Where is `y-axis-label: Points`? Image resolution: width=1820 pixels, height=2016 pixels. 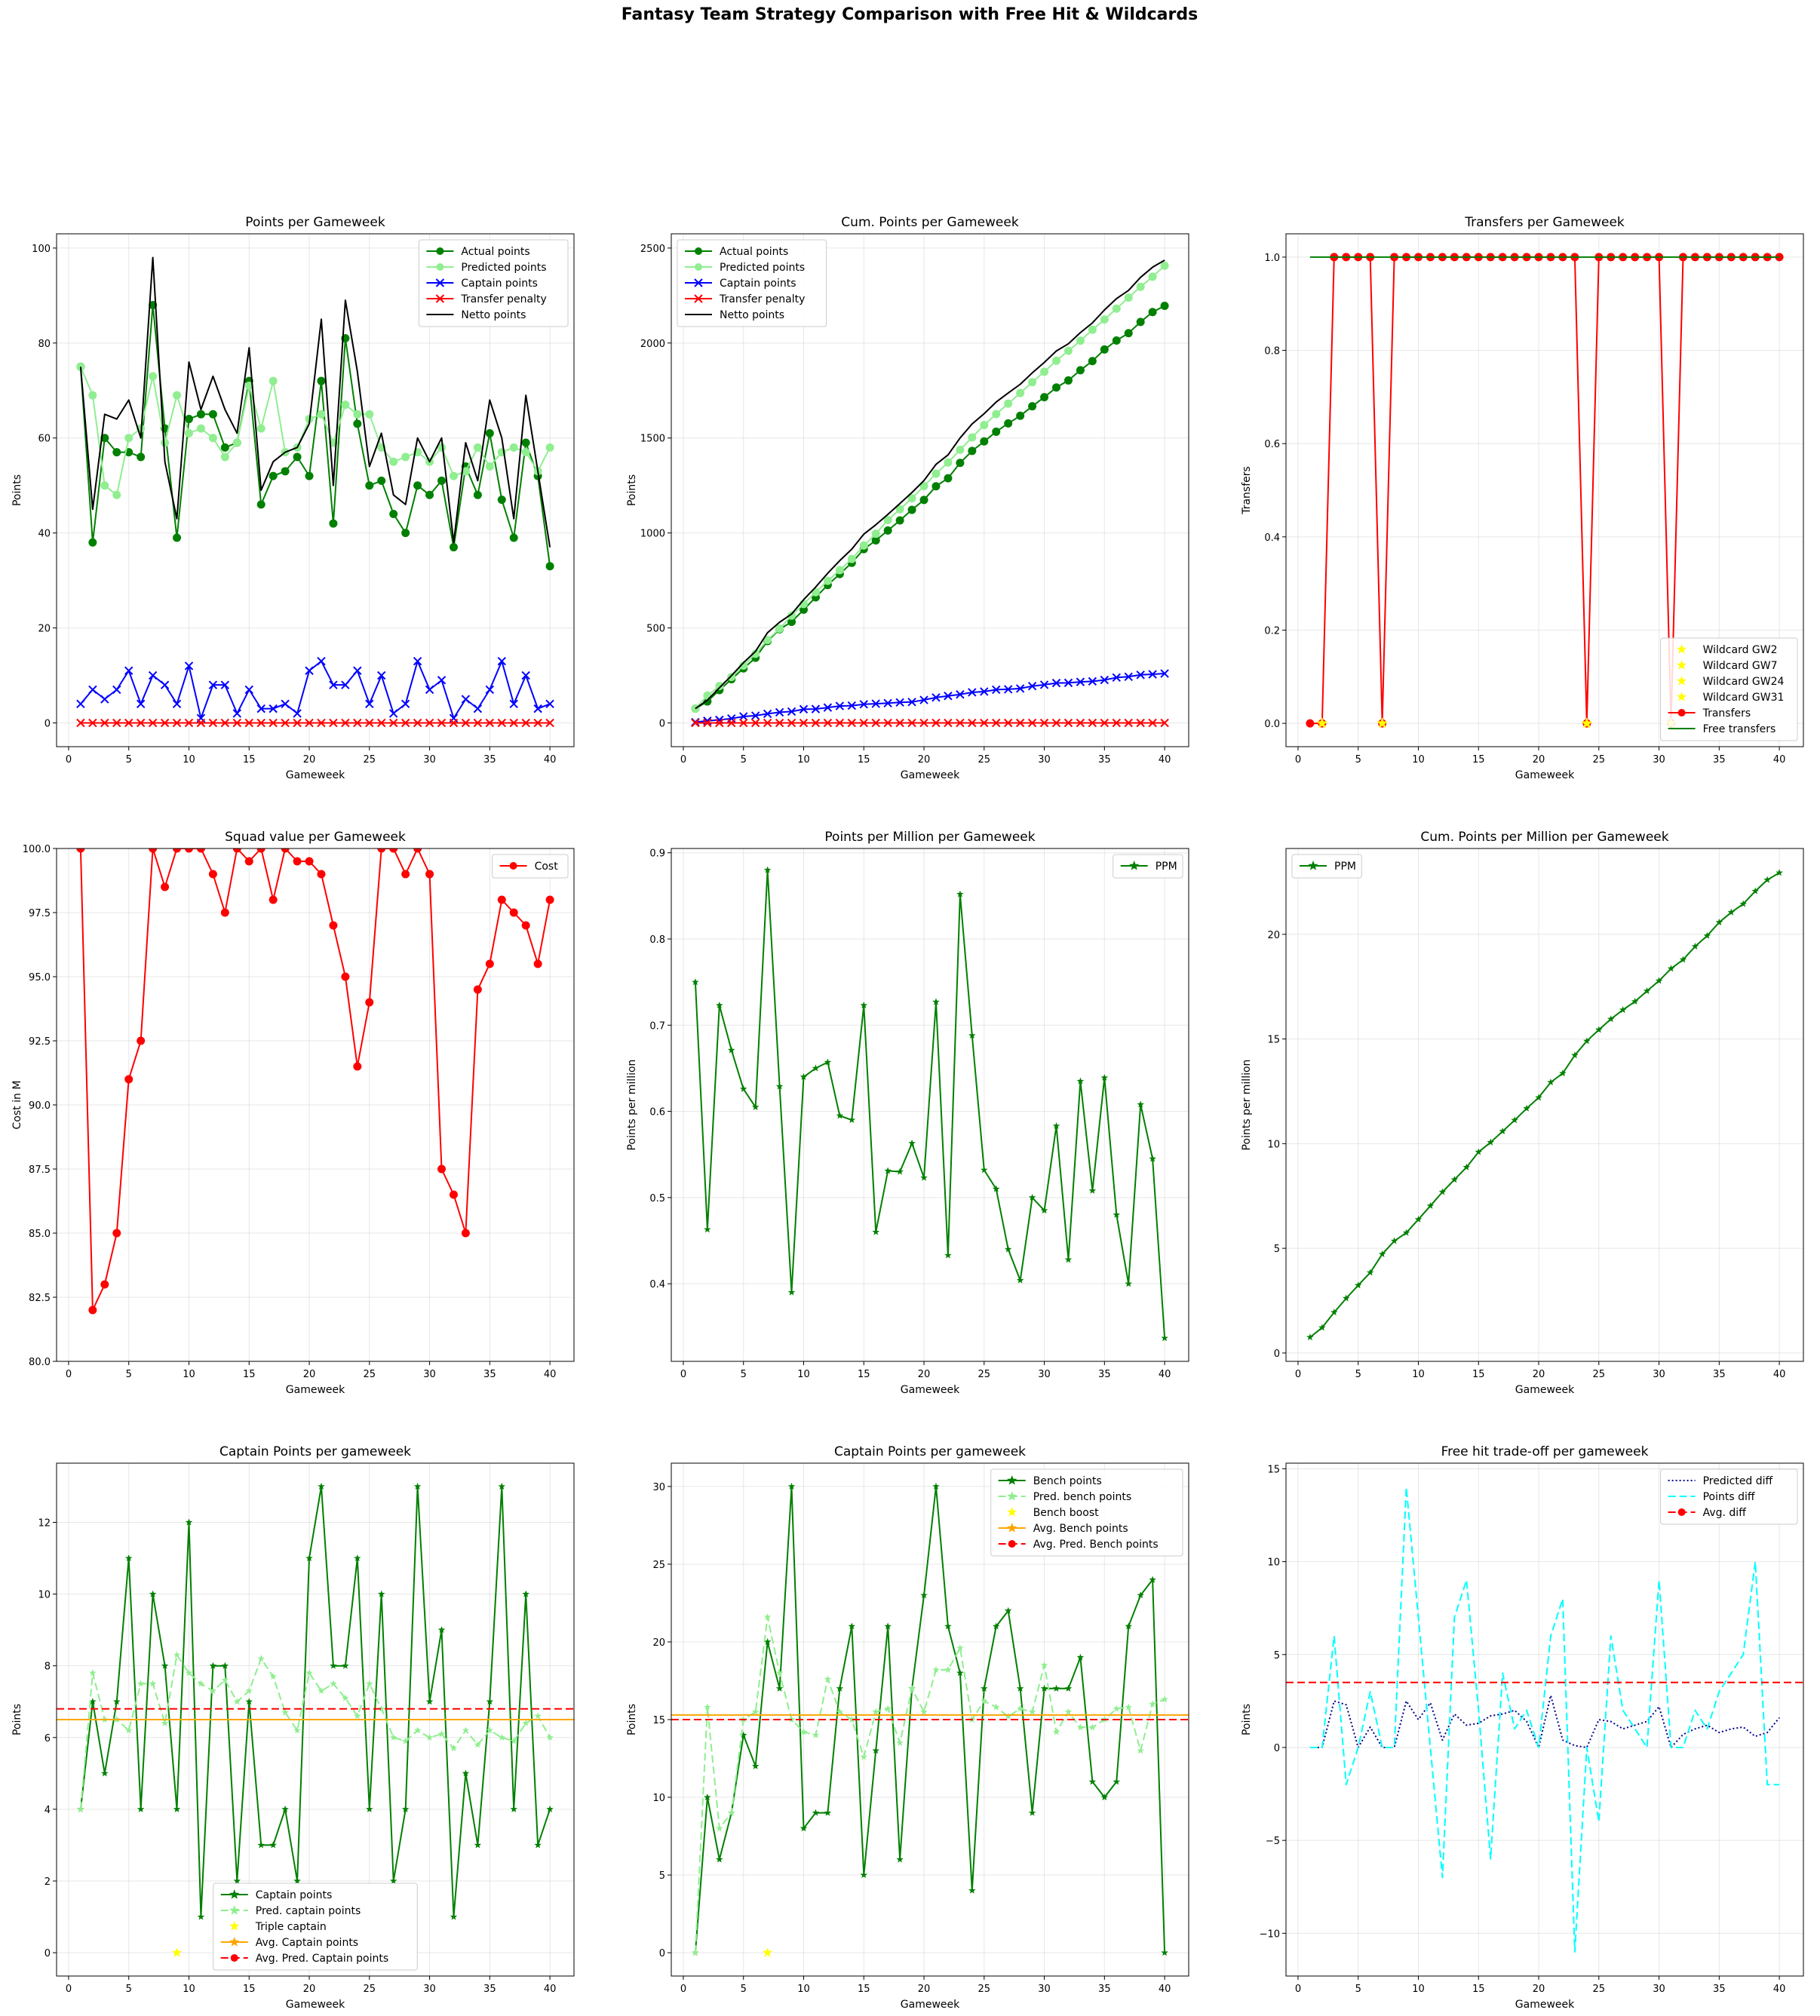
y-axis-label: Points is located at coordinates (17, 490).